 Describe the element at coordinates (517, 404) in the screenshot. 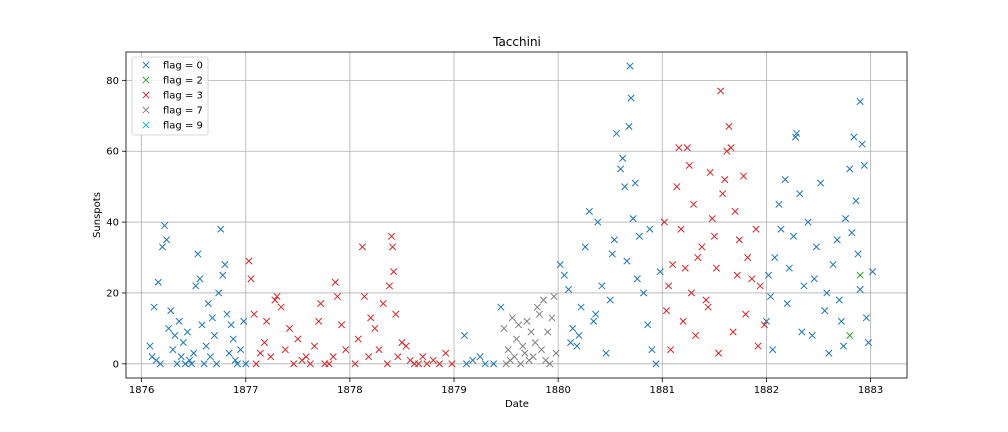

I see `x-axis-label: Date` at that location.